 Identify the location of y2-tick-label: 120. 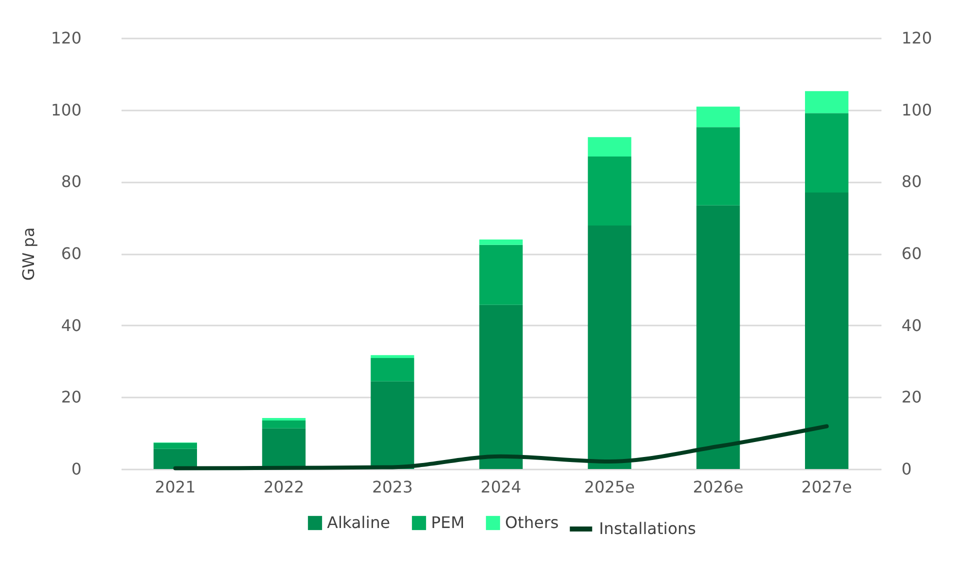
(917, 38).